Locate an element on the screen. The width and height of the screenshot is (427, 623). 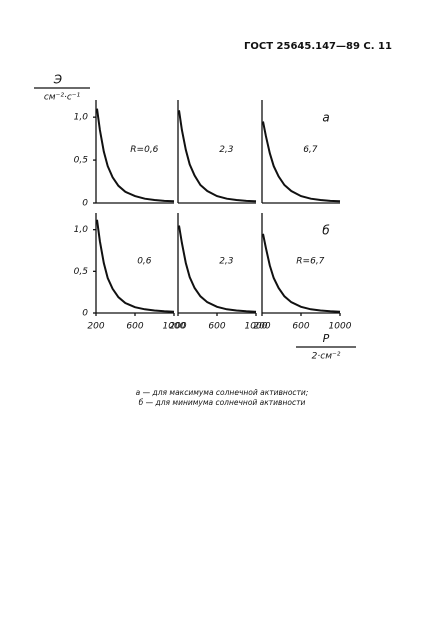
y-axis-label: Э is located at coordinates (58, 80).